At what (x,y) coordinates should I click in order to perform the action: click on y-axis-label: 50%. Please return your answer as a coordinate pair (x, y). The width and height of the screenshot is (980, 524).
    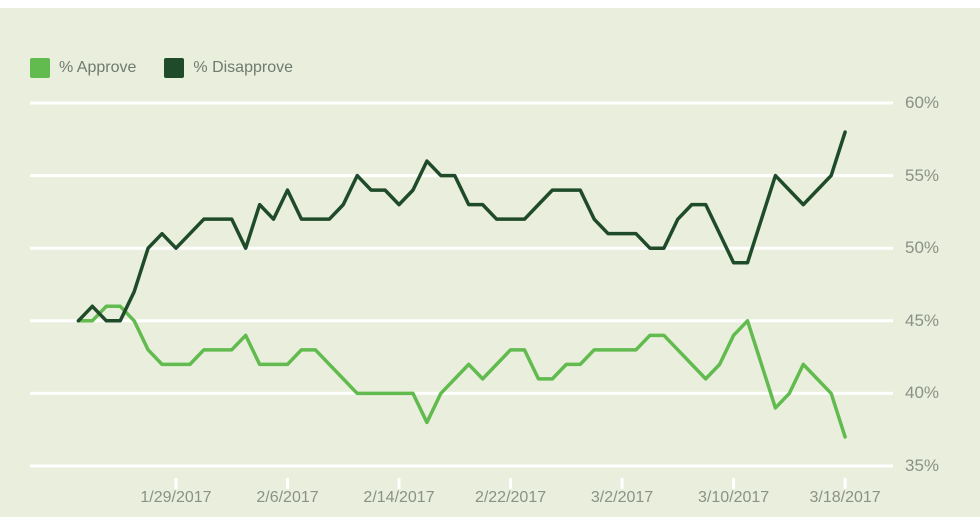
    Looking at the image, I should click on (922, 248).